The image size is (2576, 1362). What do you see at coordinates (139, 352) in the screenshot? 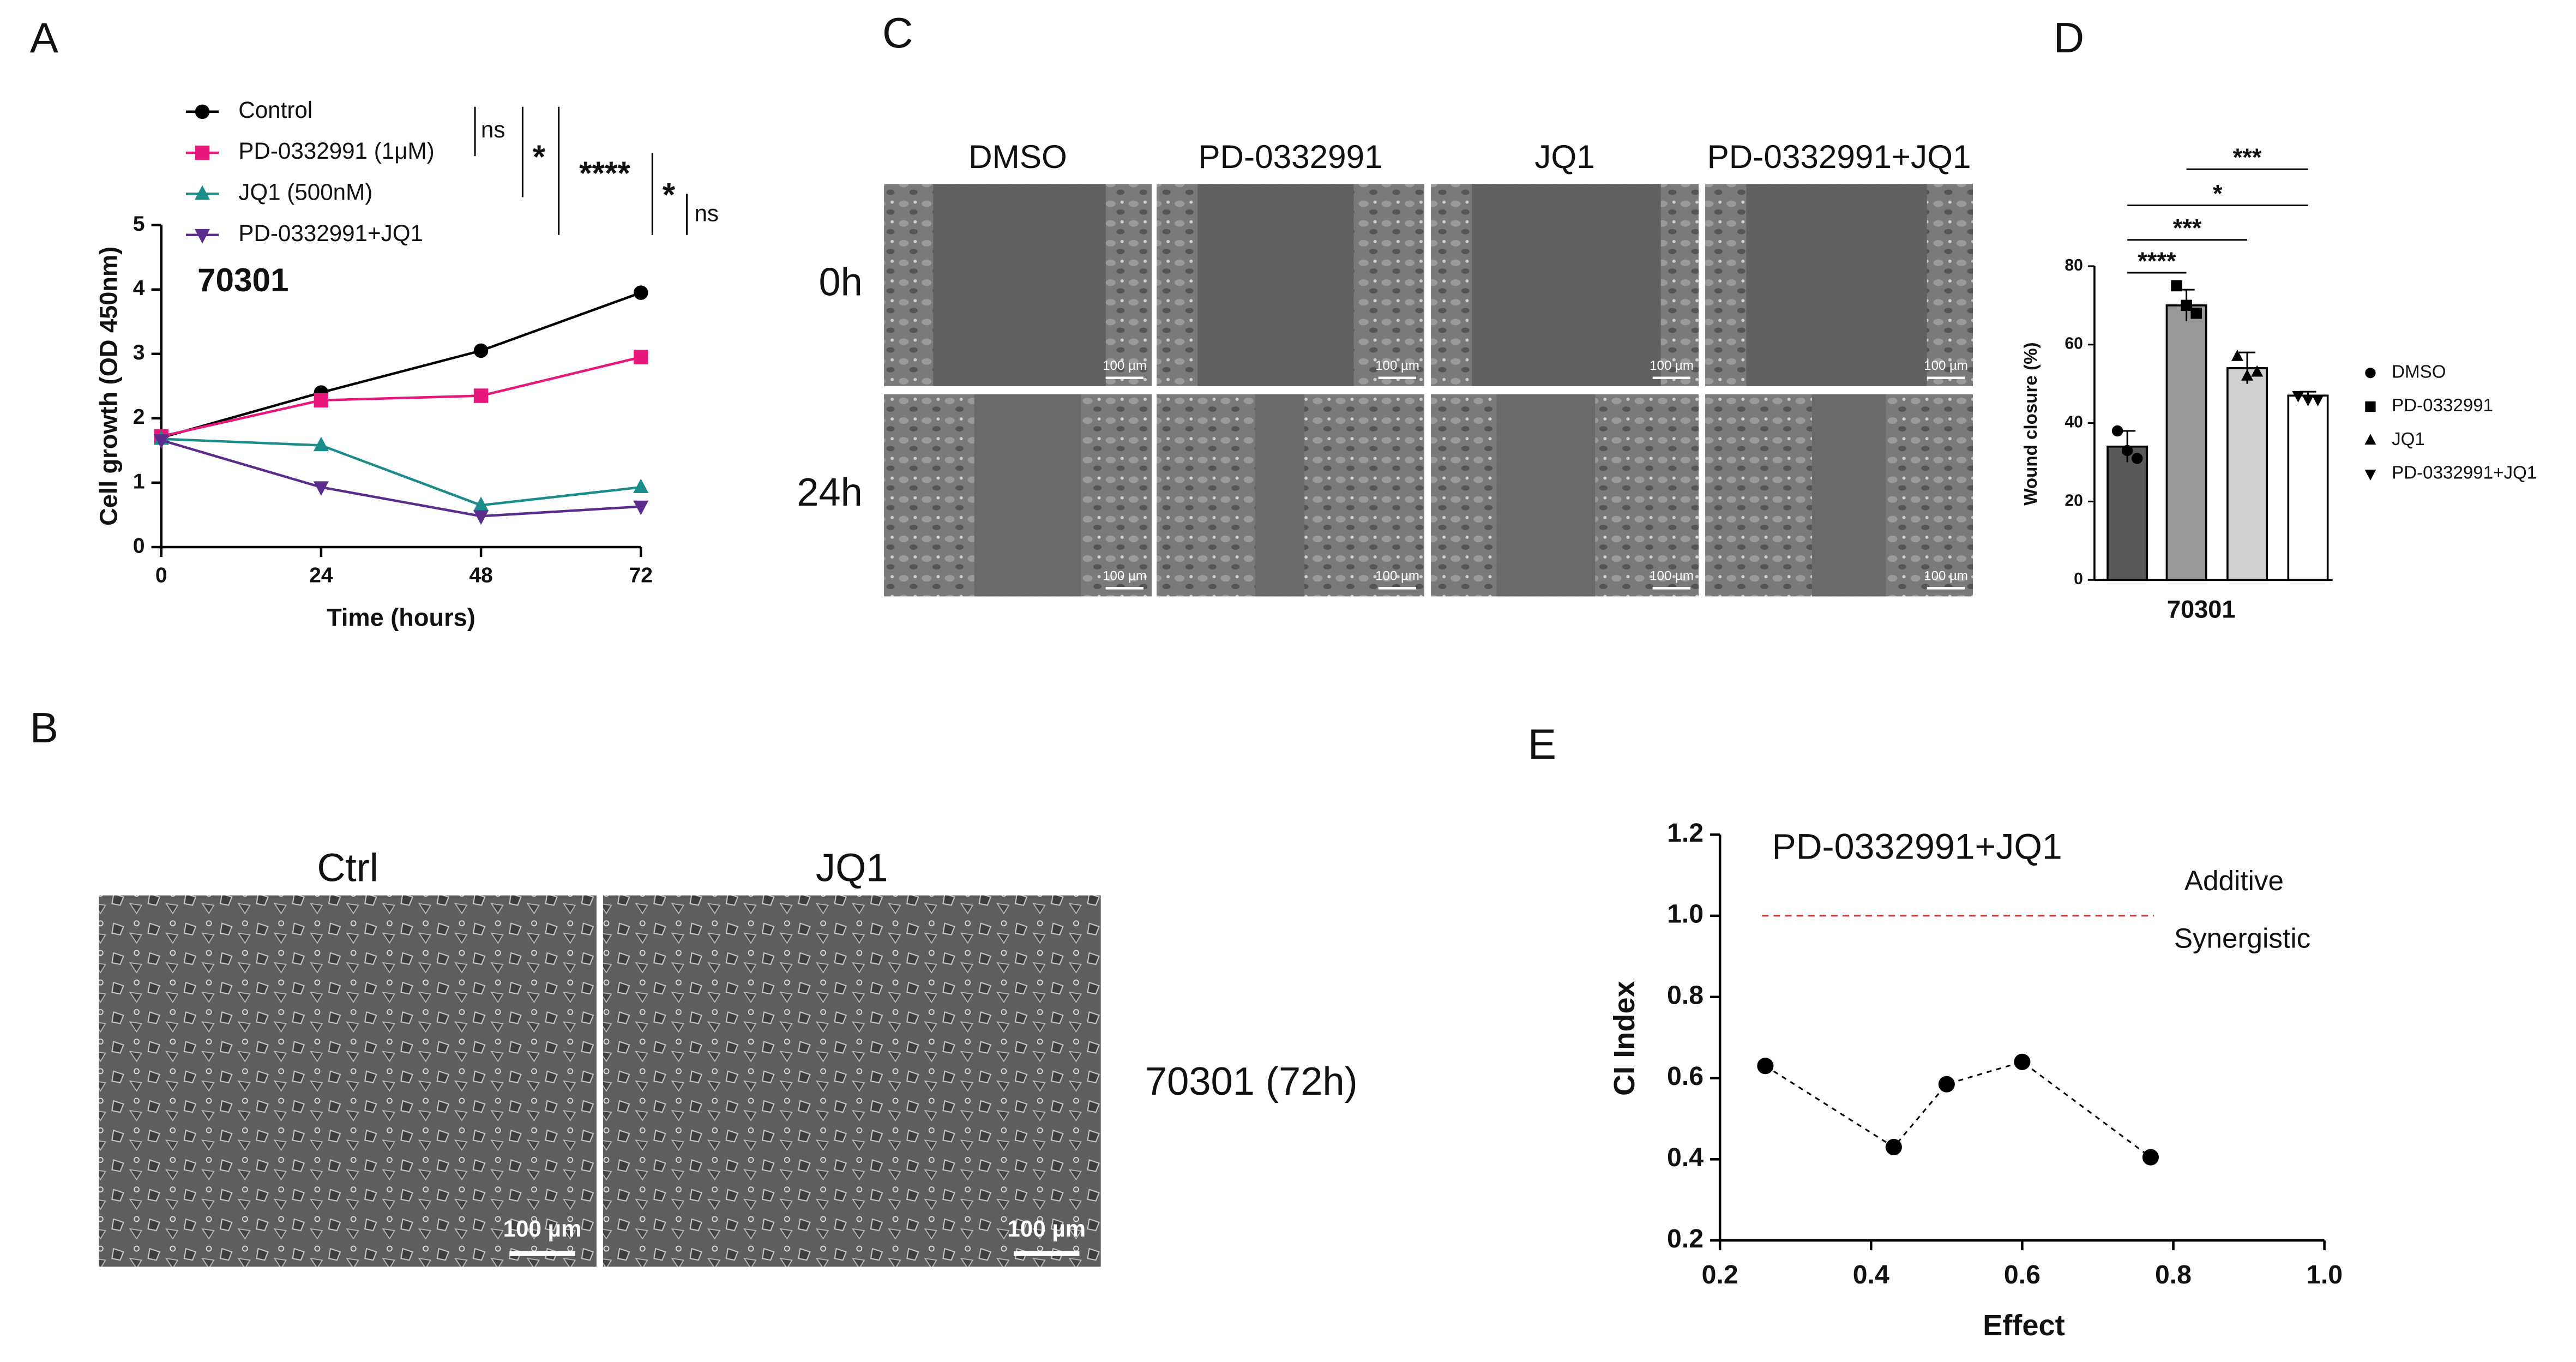
I see `y-tick-label: 3` at bounding box center [139, 352].